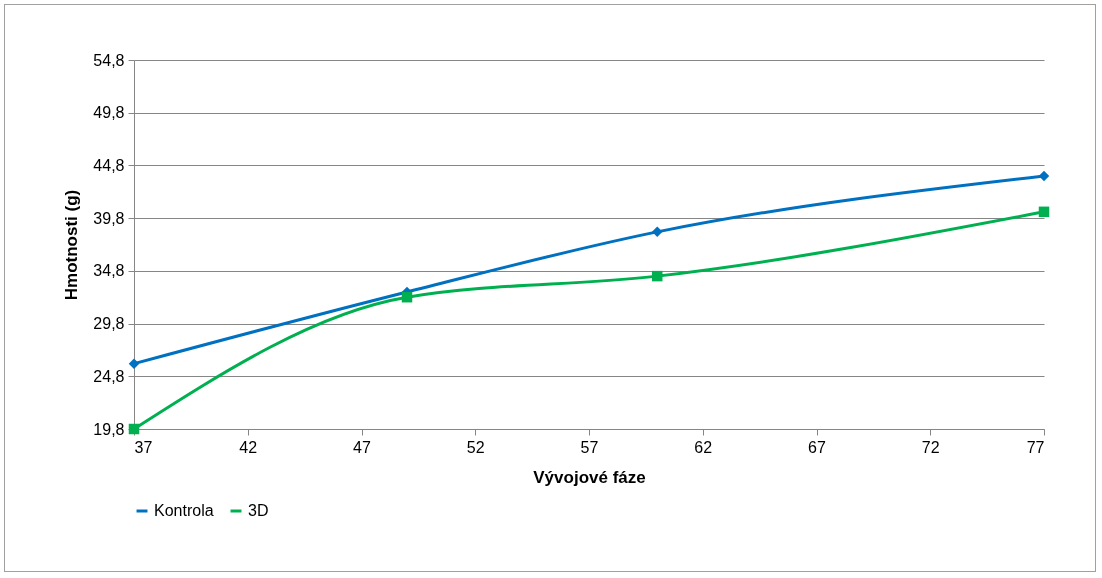 Image resolution: width=1102 pixels, height=578 pixels. Describe the element at coordinates (109, 113) in the screenshot. I see `y-tick-label: 49,8` at that location.